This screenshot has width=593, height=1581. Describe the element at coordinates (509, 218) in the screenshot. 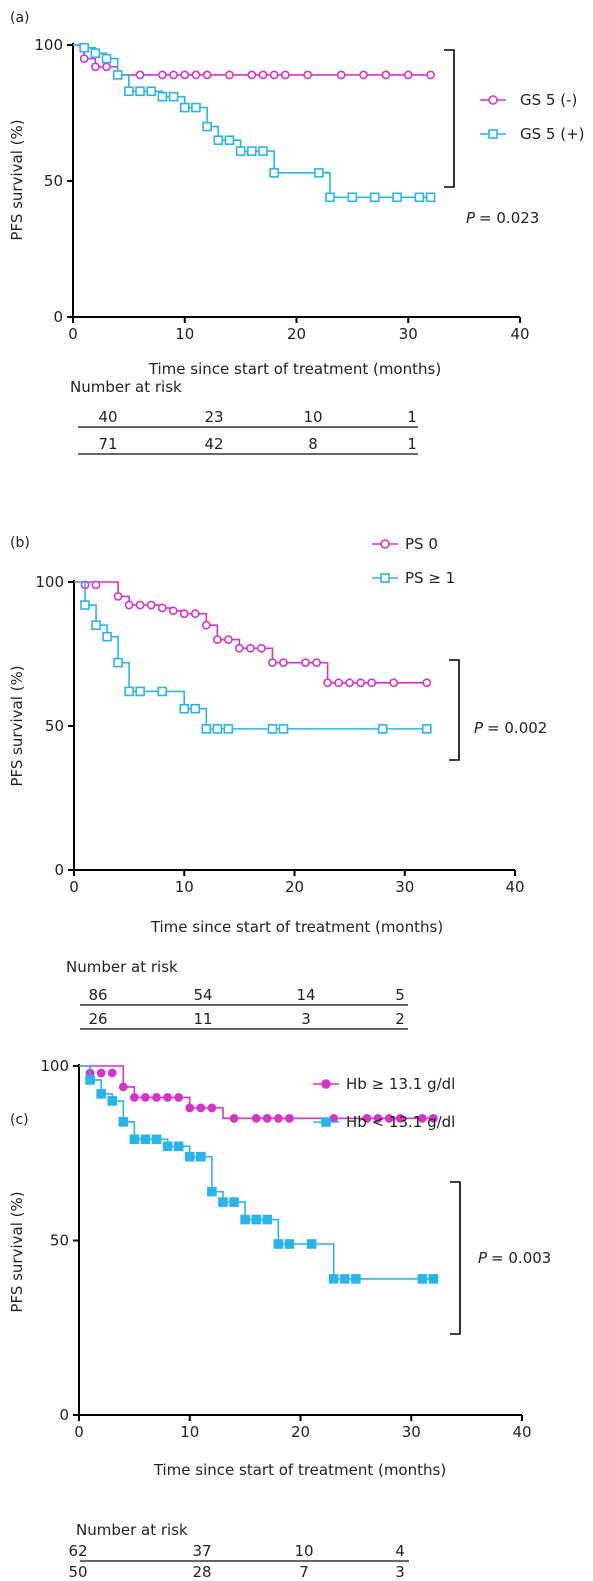

I see `p-value: = 0.023` at that location.